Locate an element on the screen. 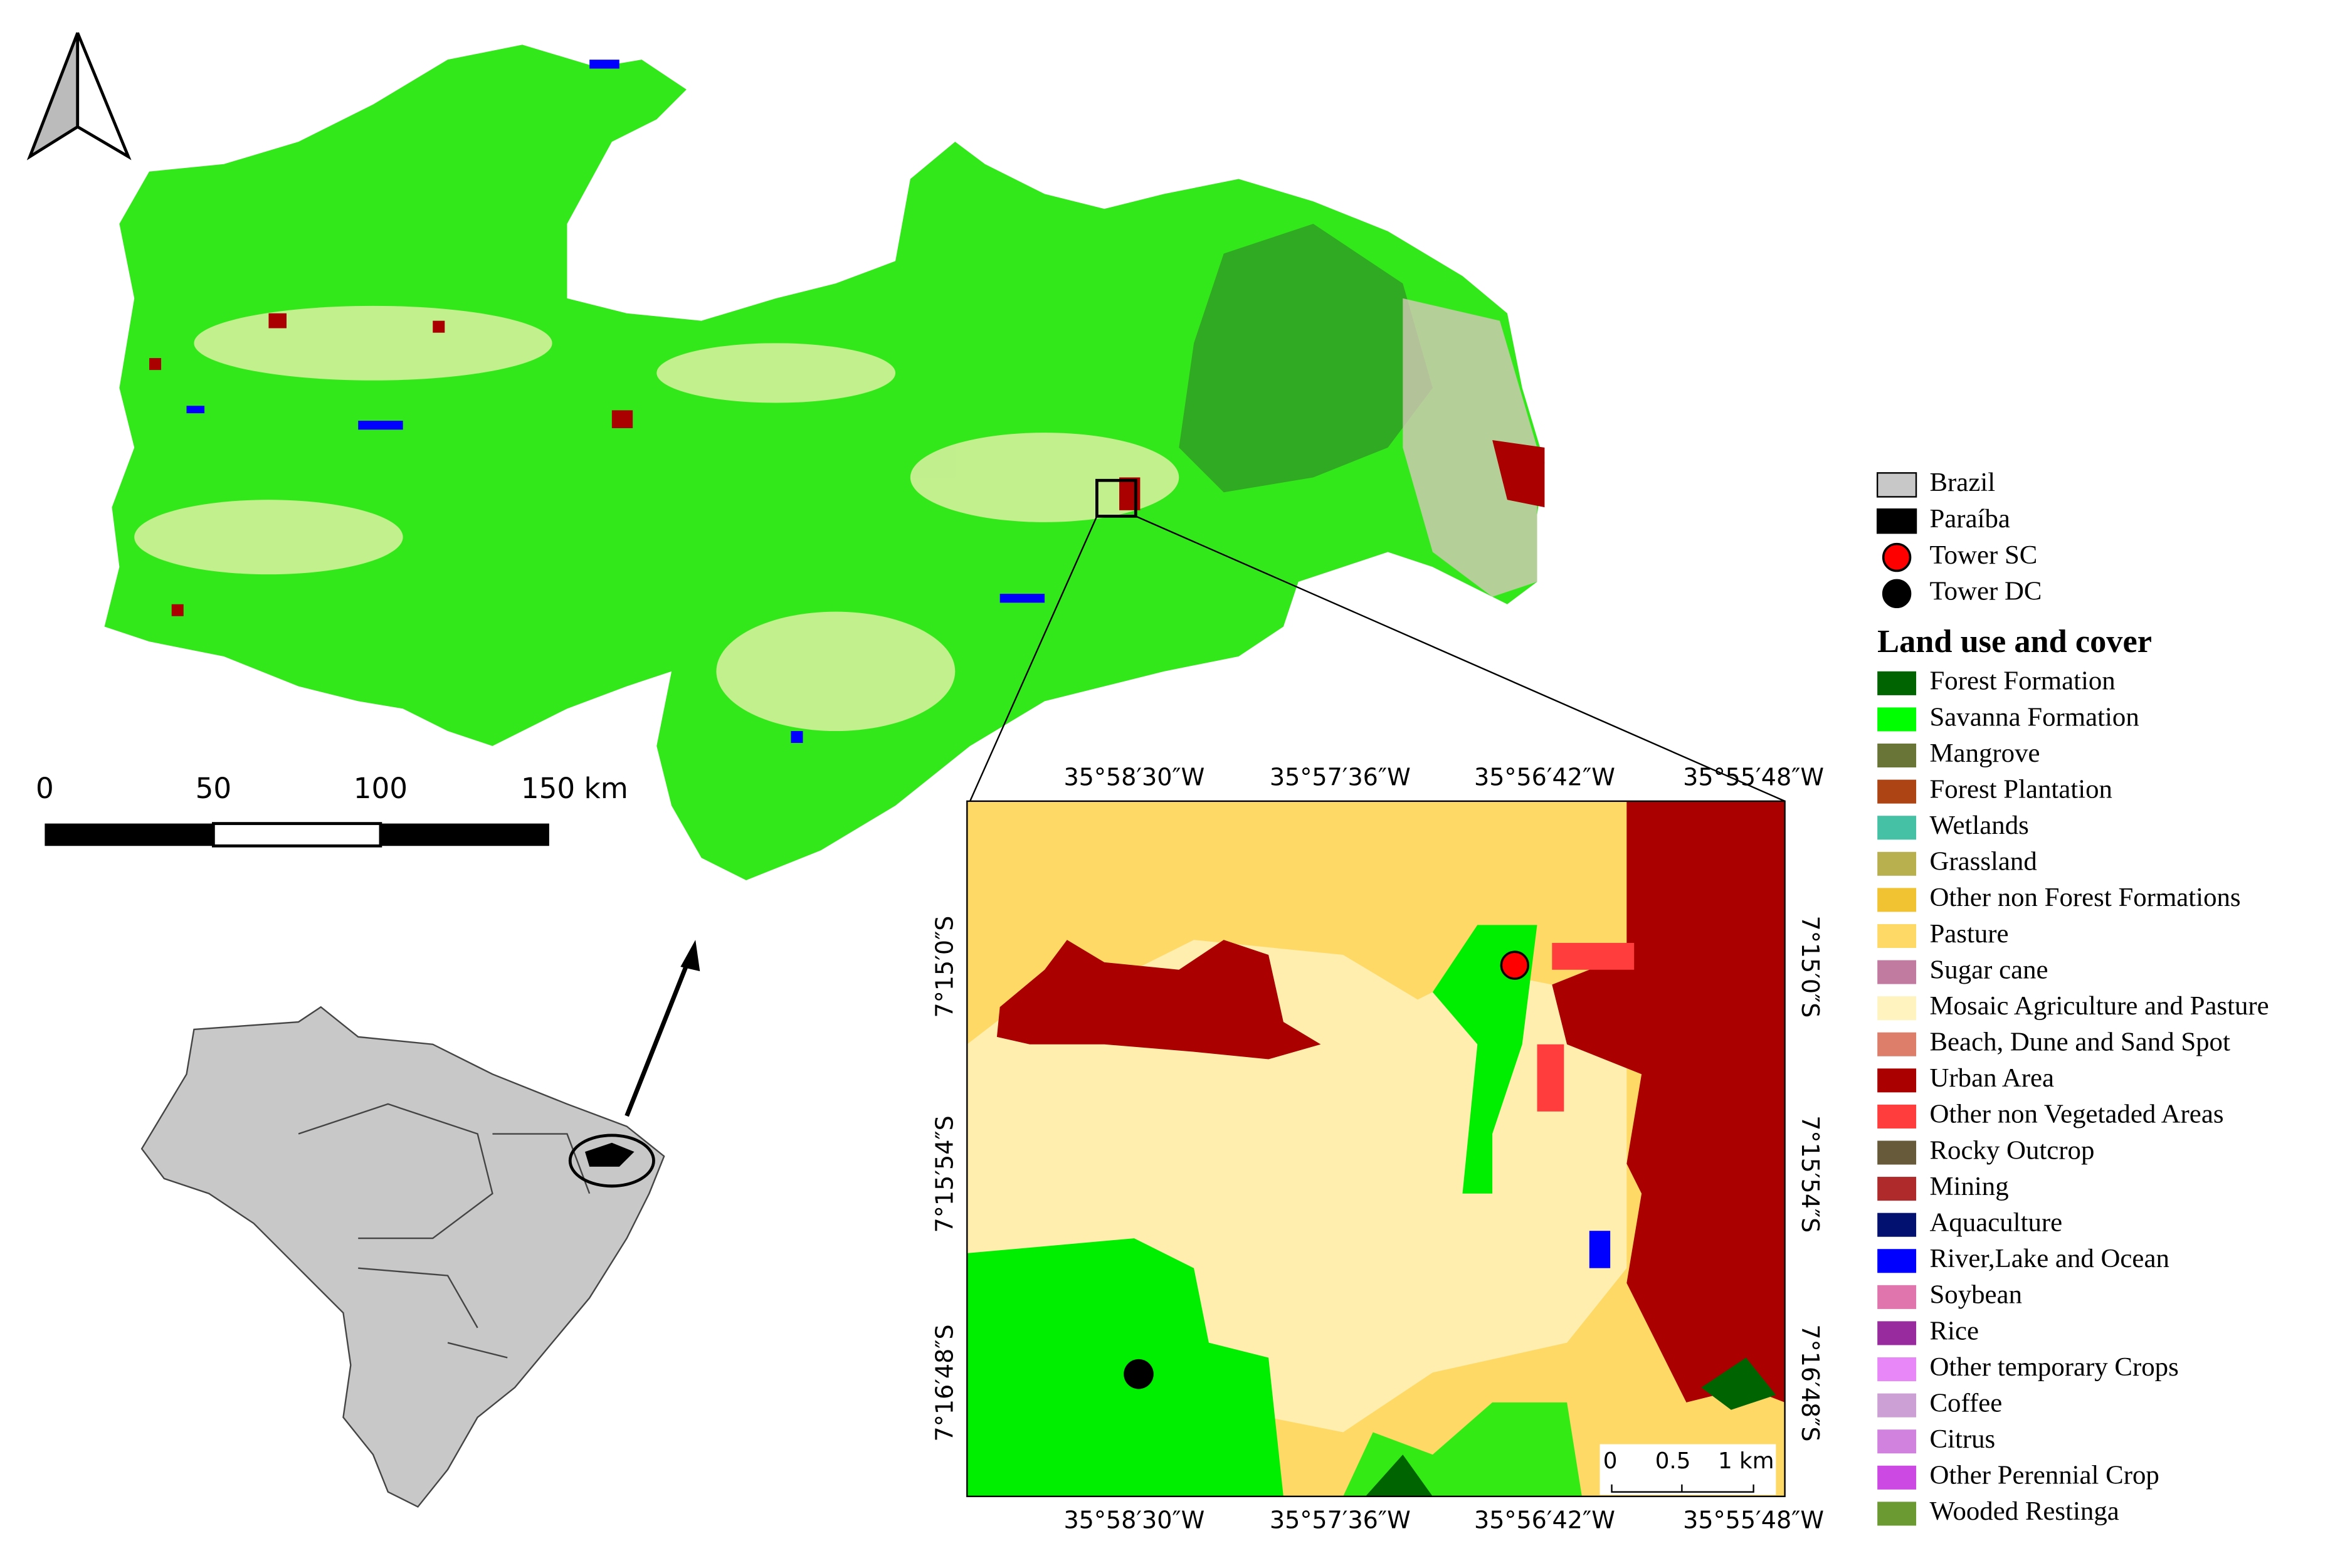 The width and height of the screenshot is (2340, 1568). legend-label: River,Lake and Ocean is located at coordinates (2049, 1258).